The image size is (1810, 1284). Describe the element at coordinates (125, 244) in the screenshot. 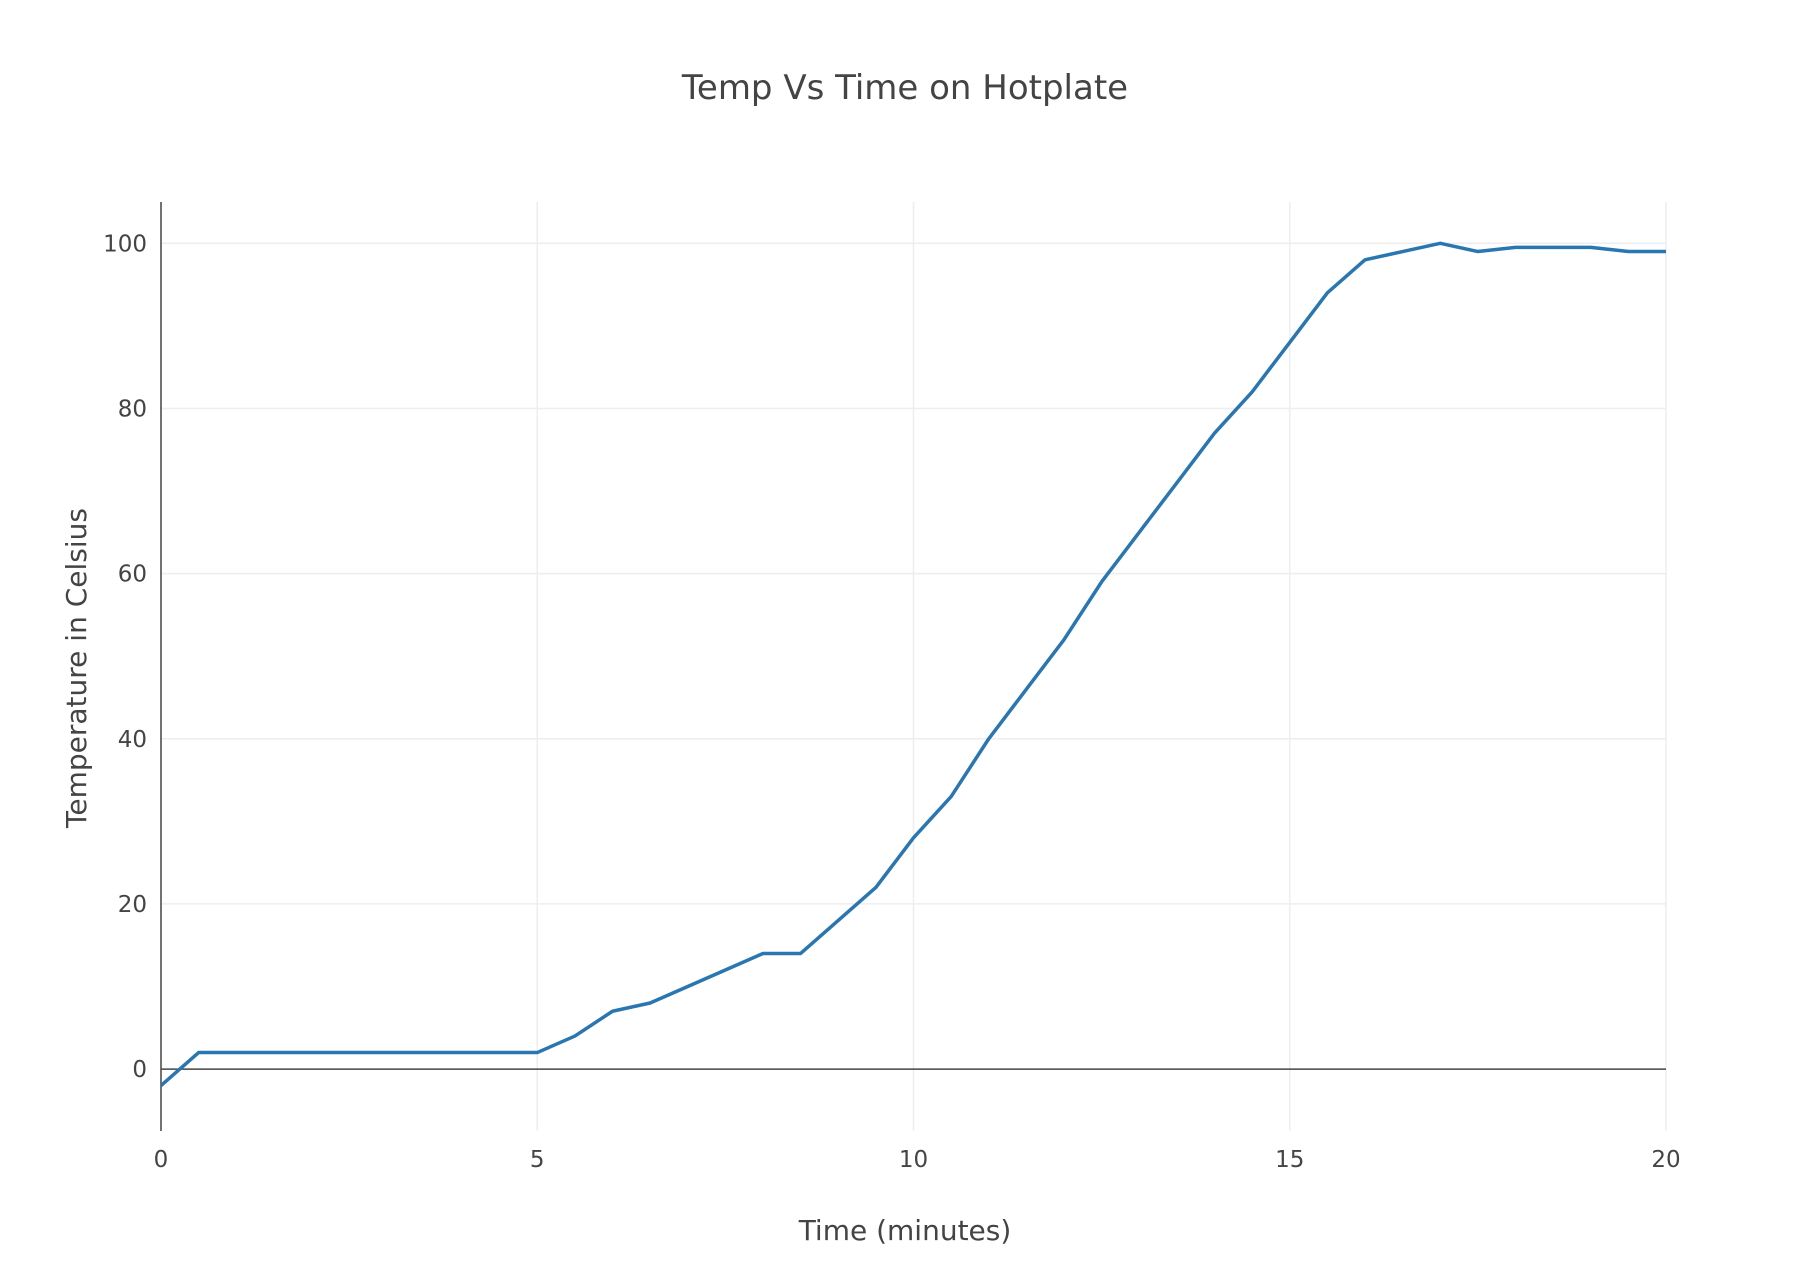

I see `y-tick-label: 100` at that location.